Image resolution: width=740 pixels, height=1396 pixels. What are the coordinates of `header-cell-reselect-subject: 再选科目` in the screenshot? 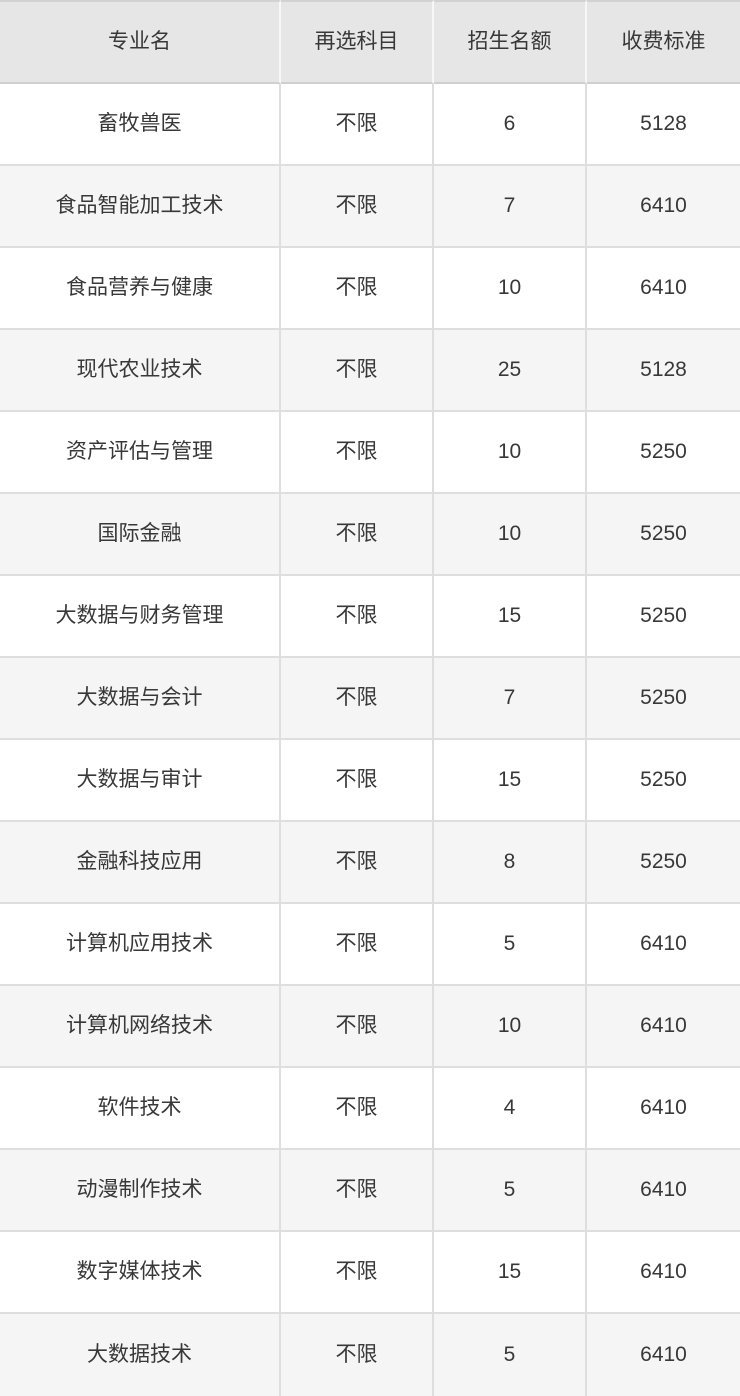 It's located at (357, 42).